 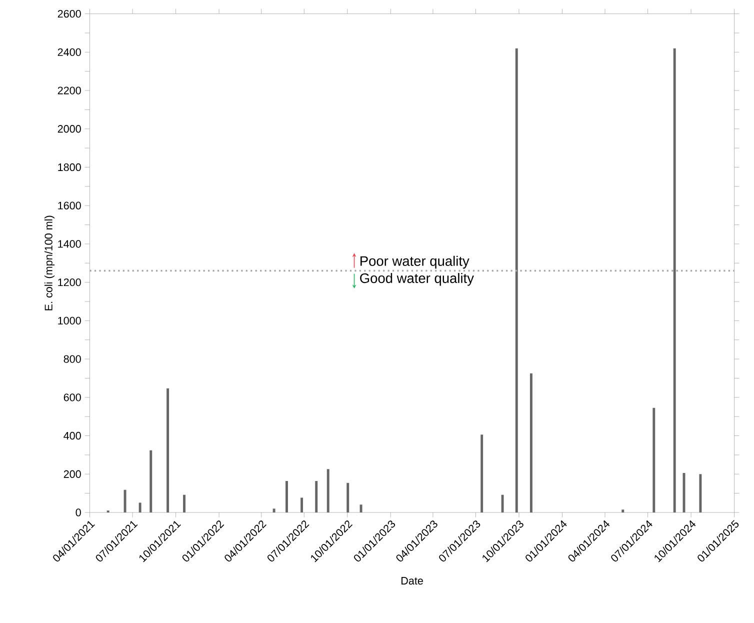 What do you see at coordinates (49, 263) in the screenshot?
I see `y-axis-title: E. coli (mpn/100 ml)` at bounding box center [49, 263].